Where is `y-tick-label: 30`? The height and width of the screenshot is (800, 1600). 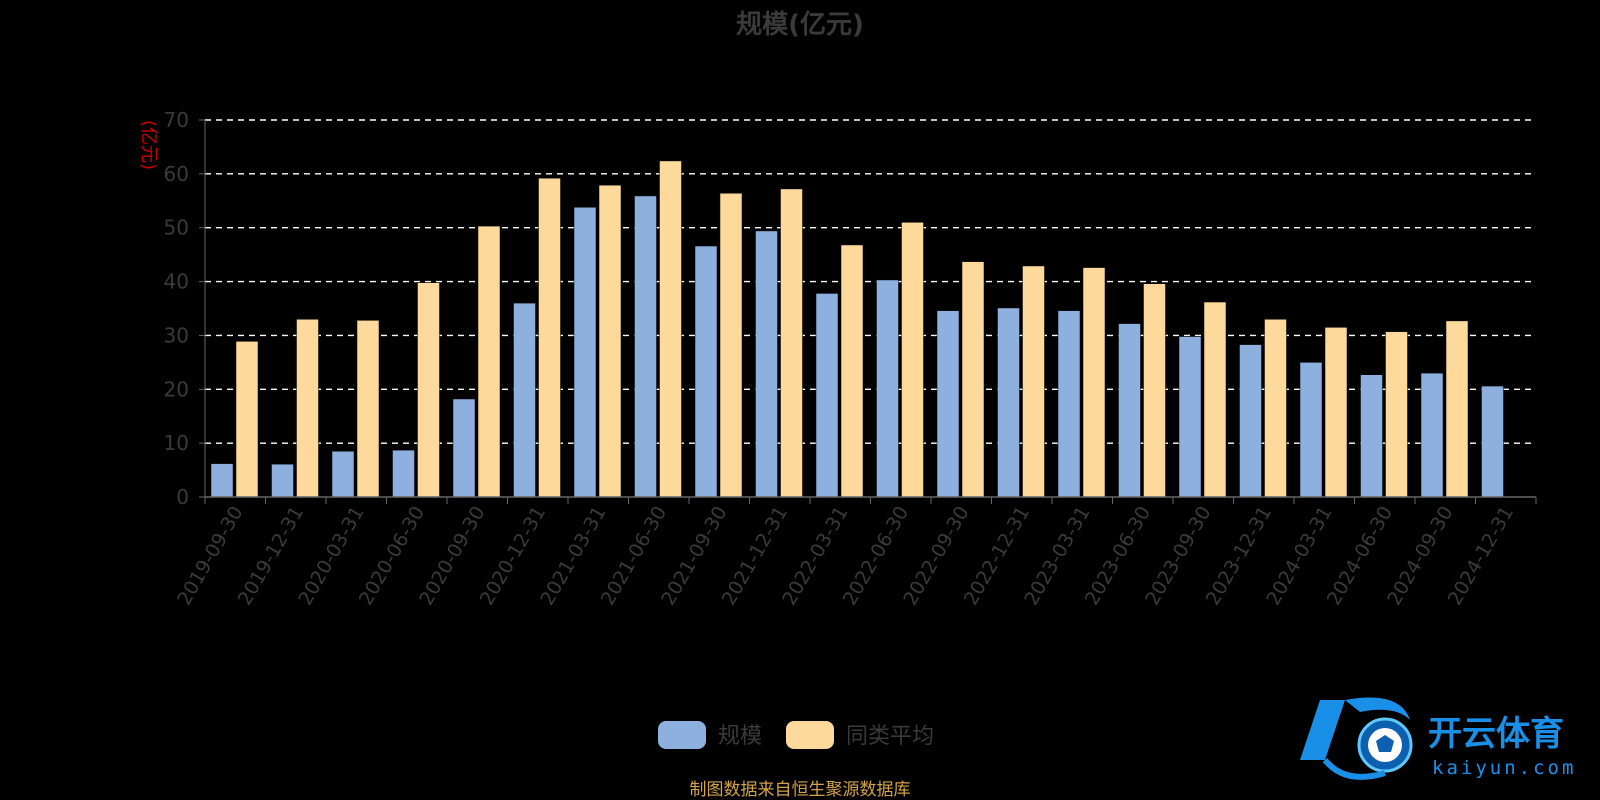 y-tick-label: 30 is located at coordinates (176, 335).